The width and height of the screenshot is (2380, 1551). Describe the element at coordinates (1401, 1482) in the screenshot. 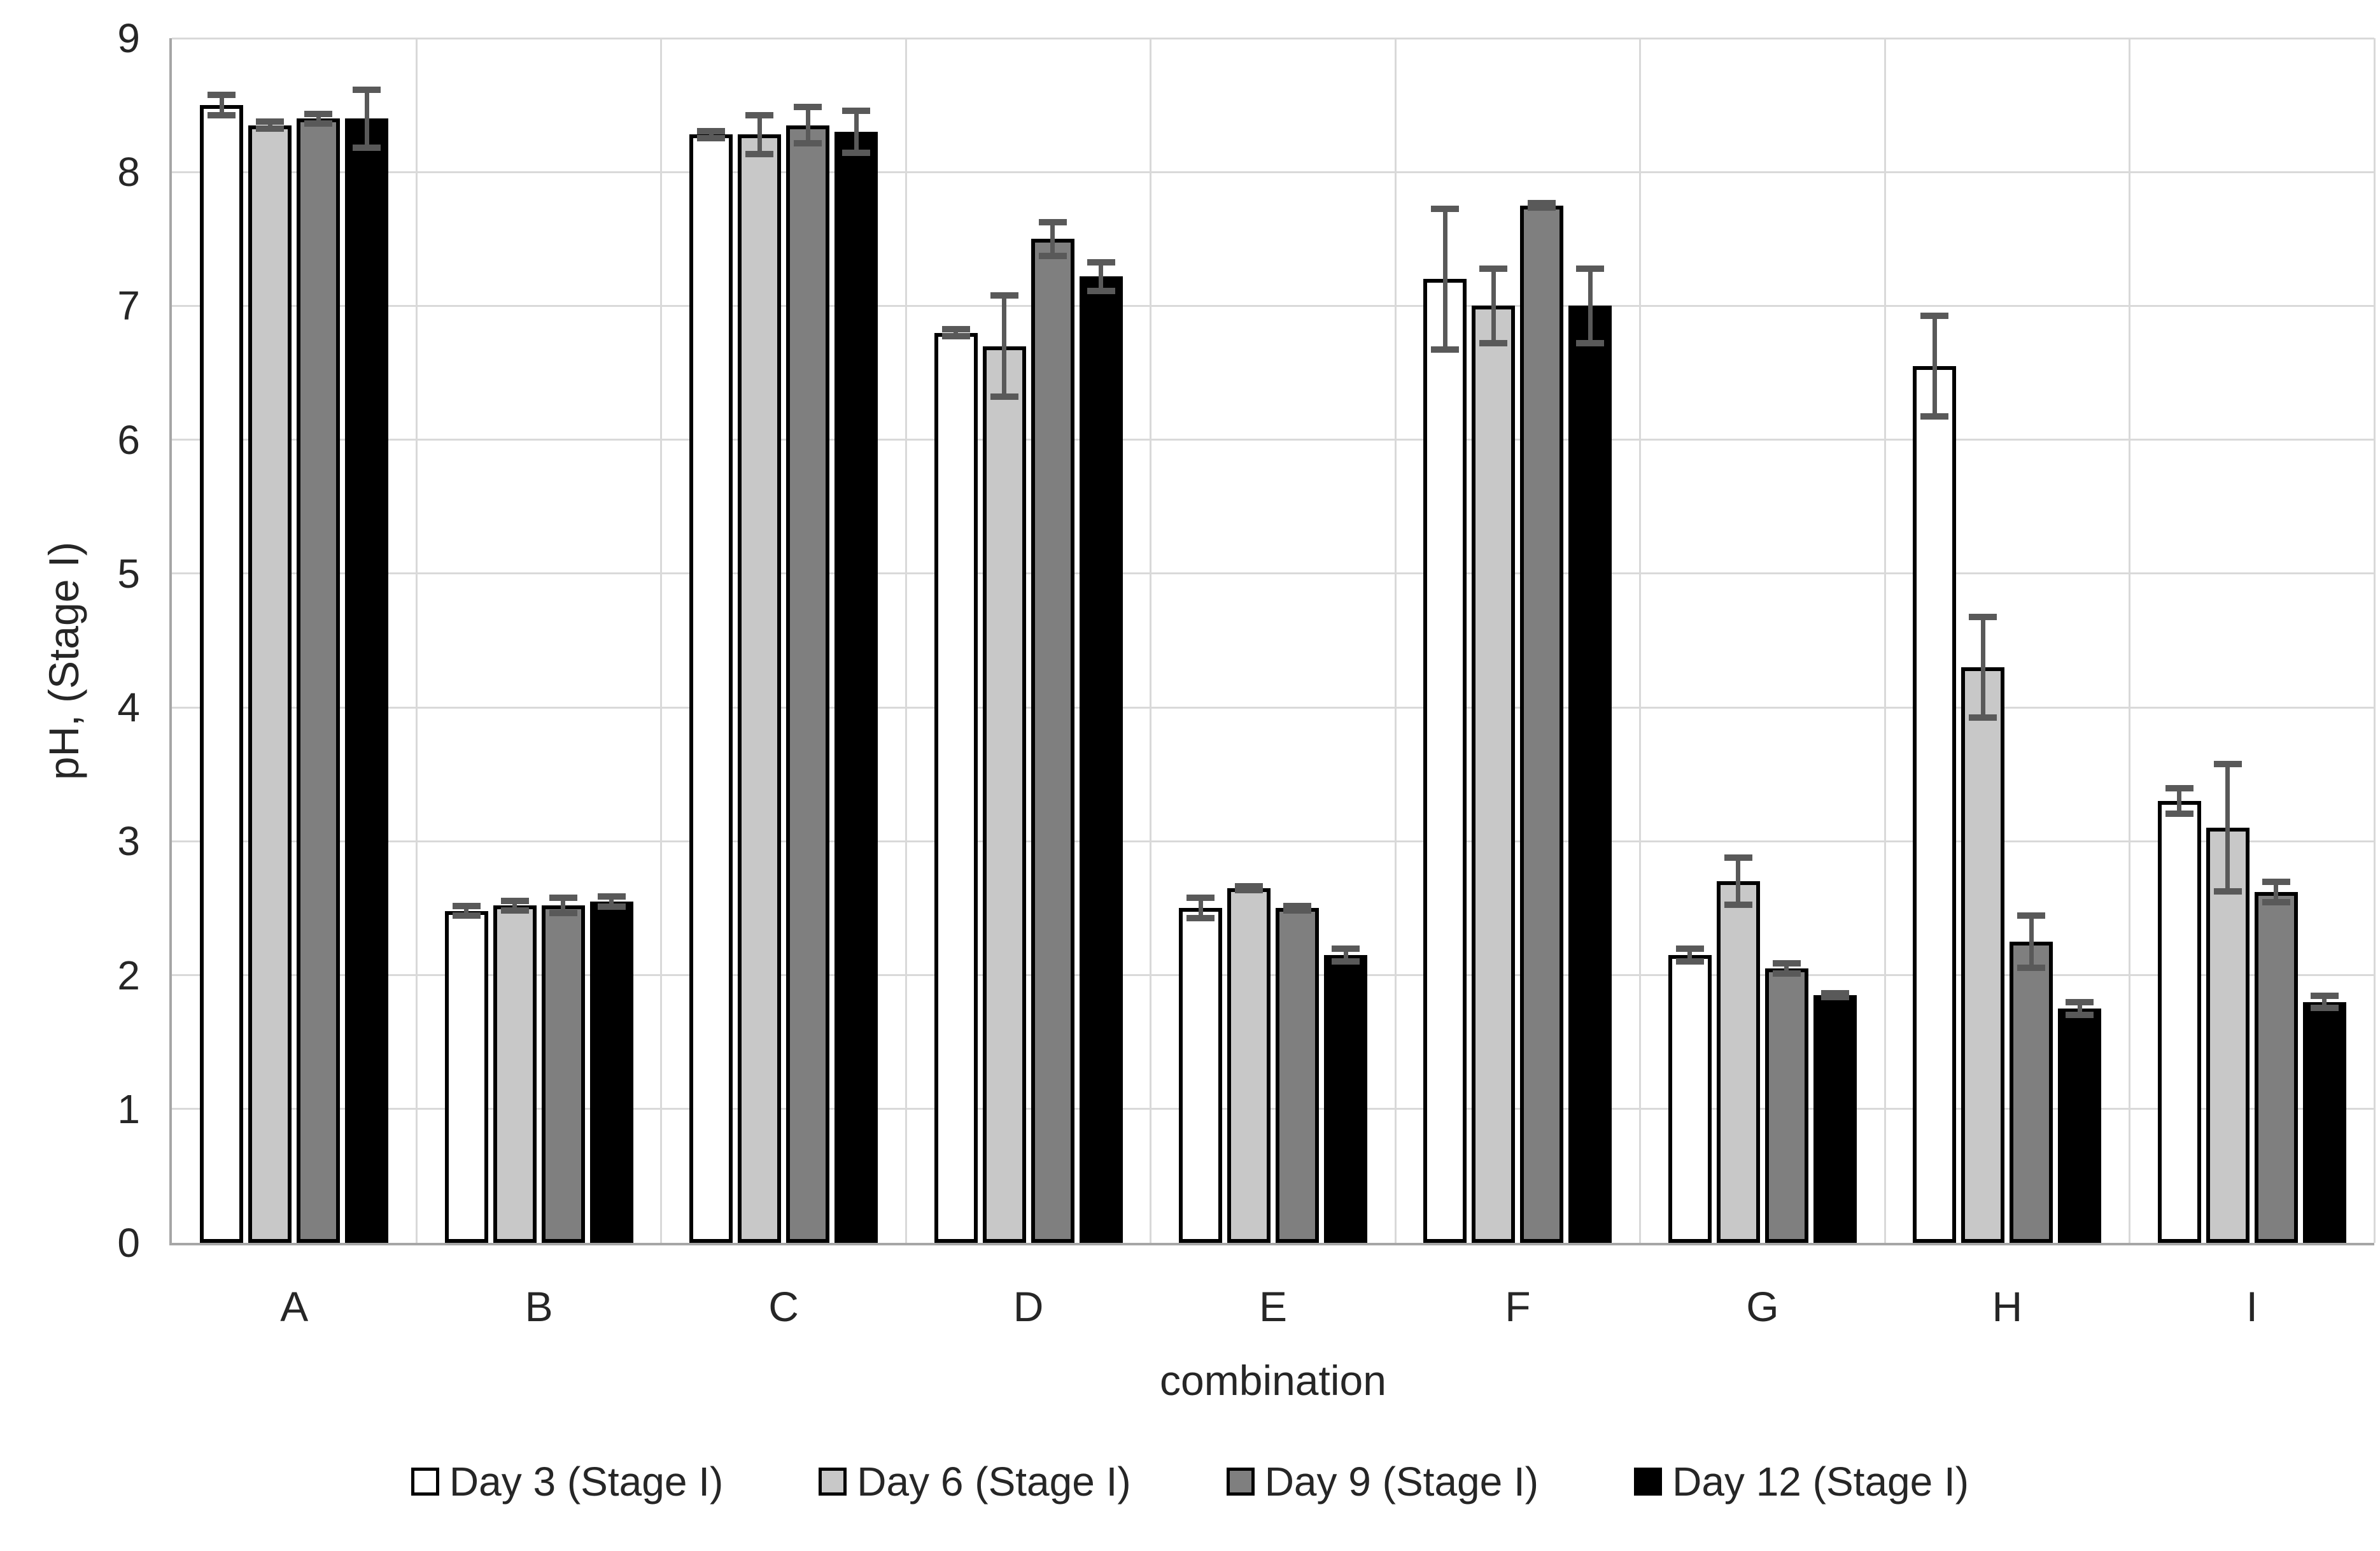

I see `legend-label: Day 9 (Stage I)` at that location.